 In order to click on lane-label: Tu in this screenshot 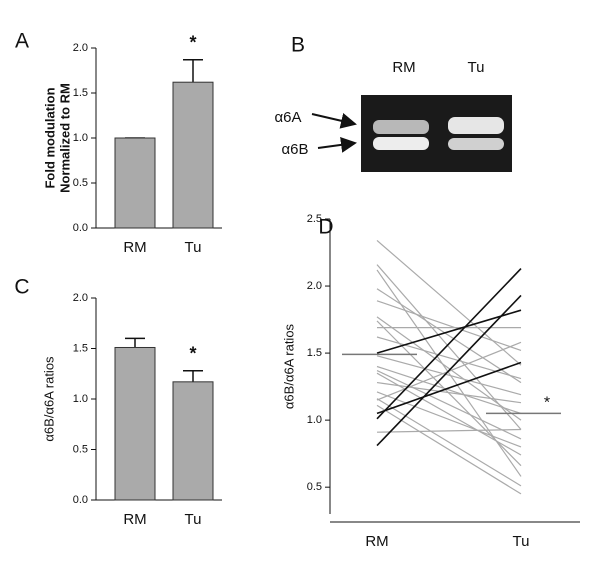, I will do `click(476, 67)`.